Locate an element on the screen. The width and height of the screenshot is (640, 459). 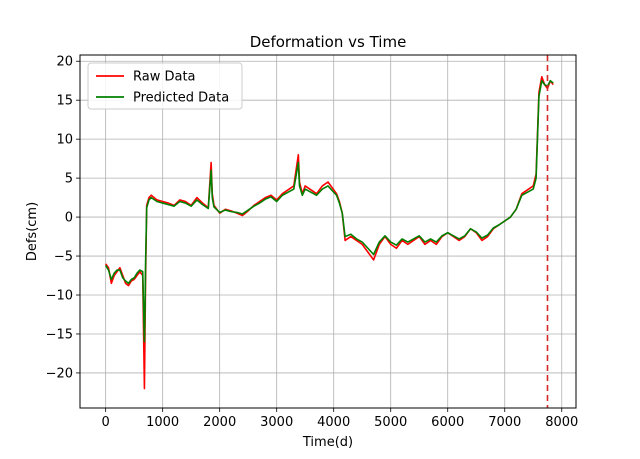
y-tick-label: 5 is located at coordinates (69, 179).